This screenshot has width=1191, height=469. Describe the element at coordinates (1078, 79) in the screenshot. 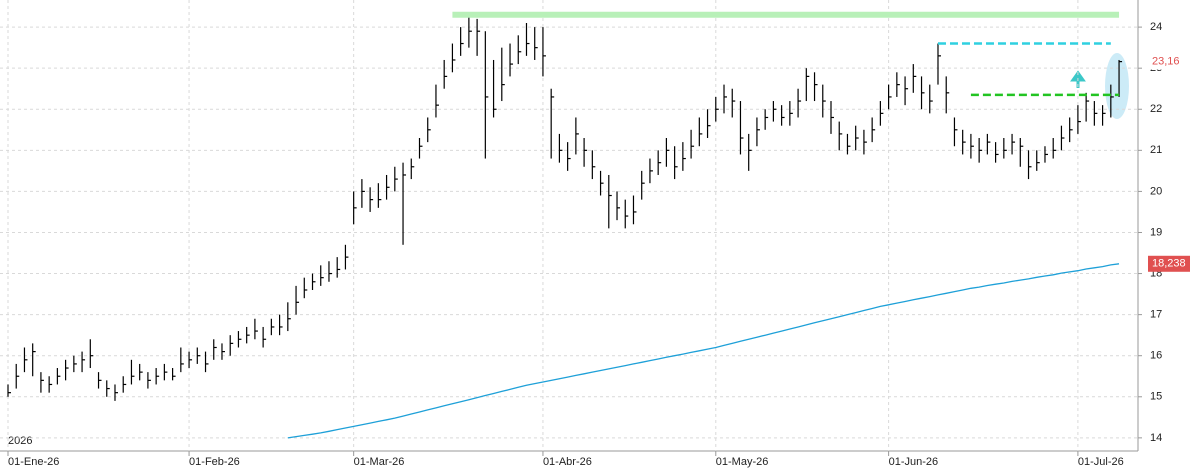

I see `up-arrow` at that location.